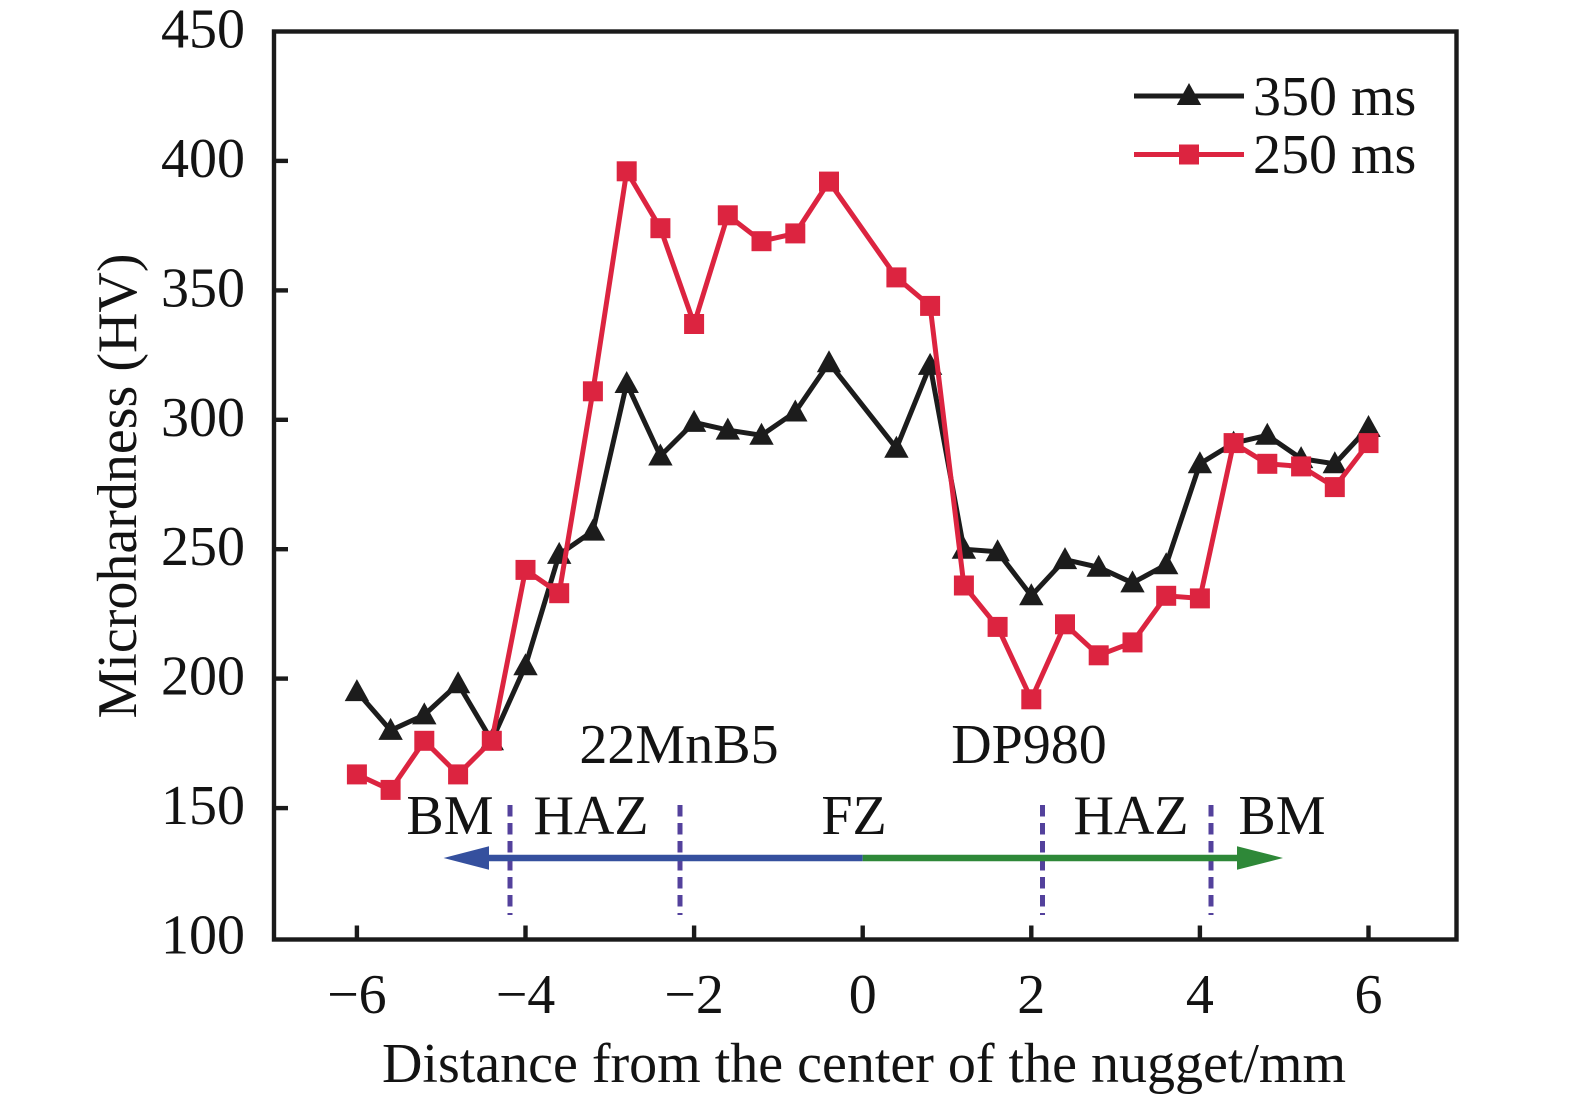  What do you see at coordinates (203, 288) in the screenshot?
I see `svg-text: 350` at bounding box center [203, 288].